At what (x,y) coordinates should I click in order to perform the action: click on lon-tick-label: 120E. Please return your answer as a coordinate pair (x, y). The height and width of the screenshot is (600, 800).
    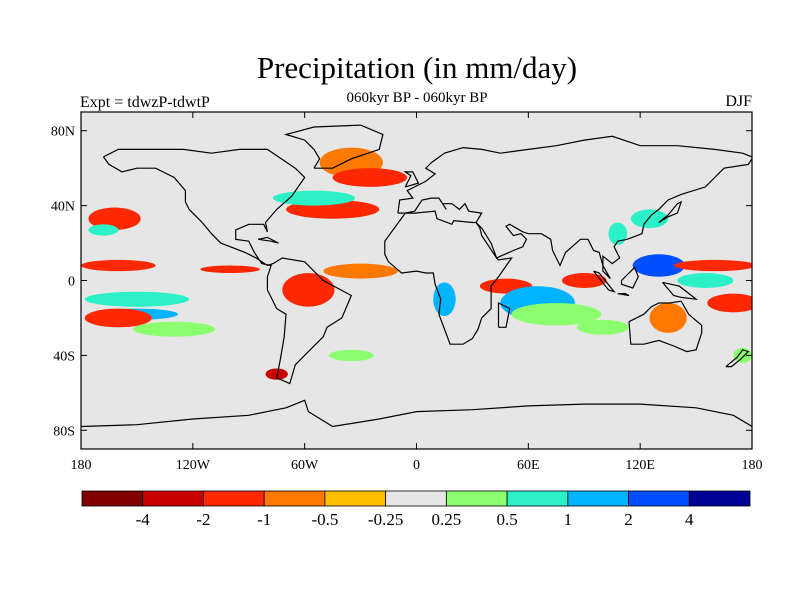
    Looking at the image, I should click on (640, 465).